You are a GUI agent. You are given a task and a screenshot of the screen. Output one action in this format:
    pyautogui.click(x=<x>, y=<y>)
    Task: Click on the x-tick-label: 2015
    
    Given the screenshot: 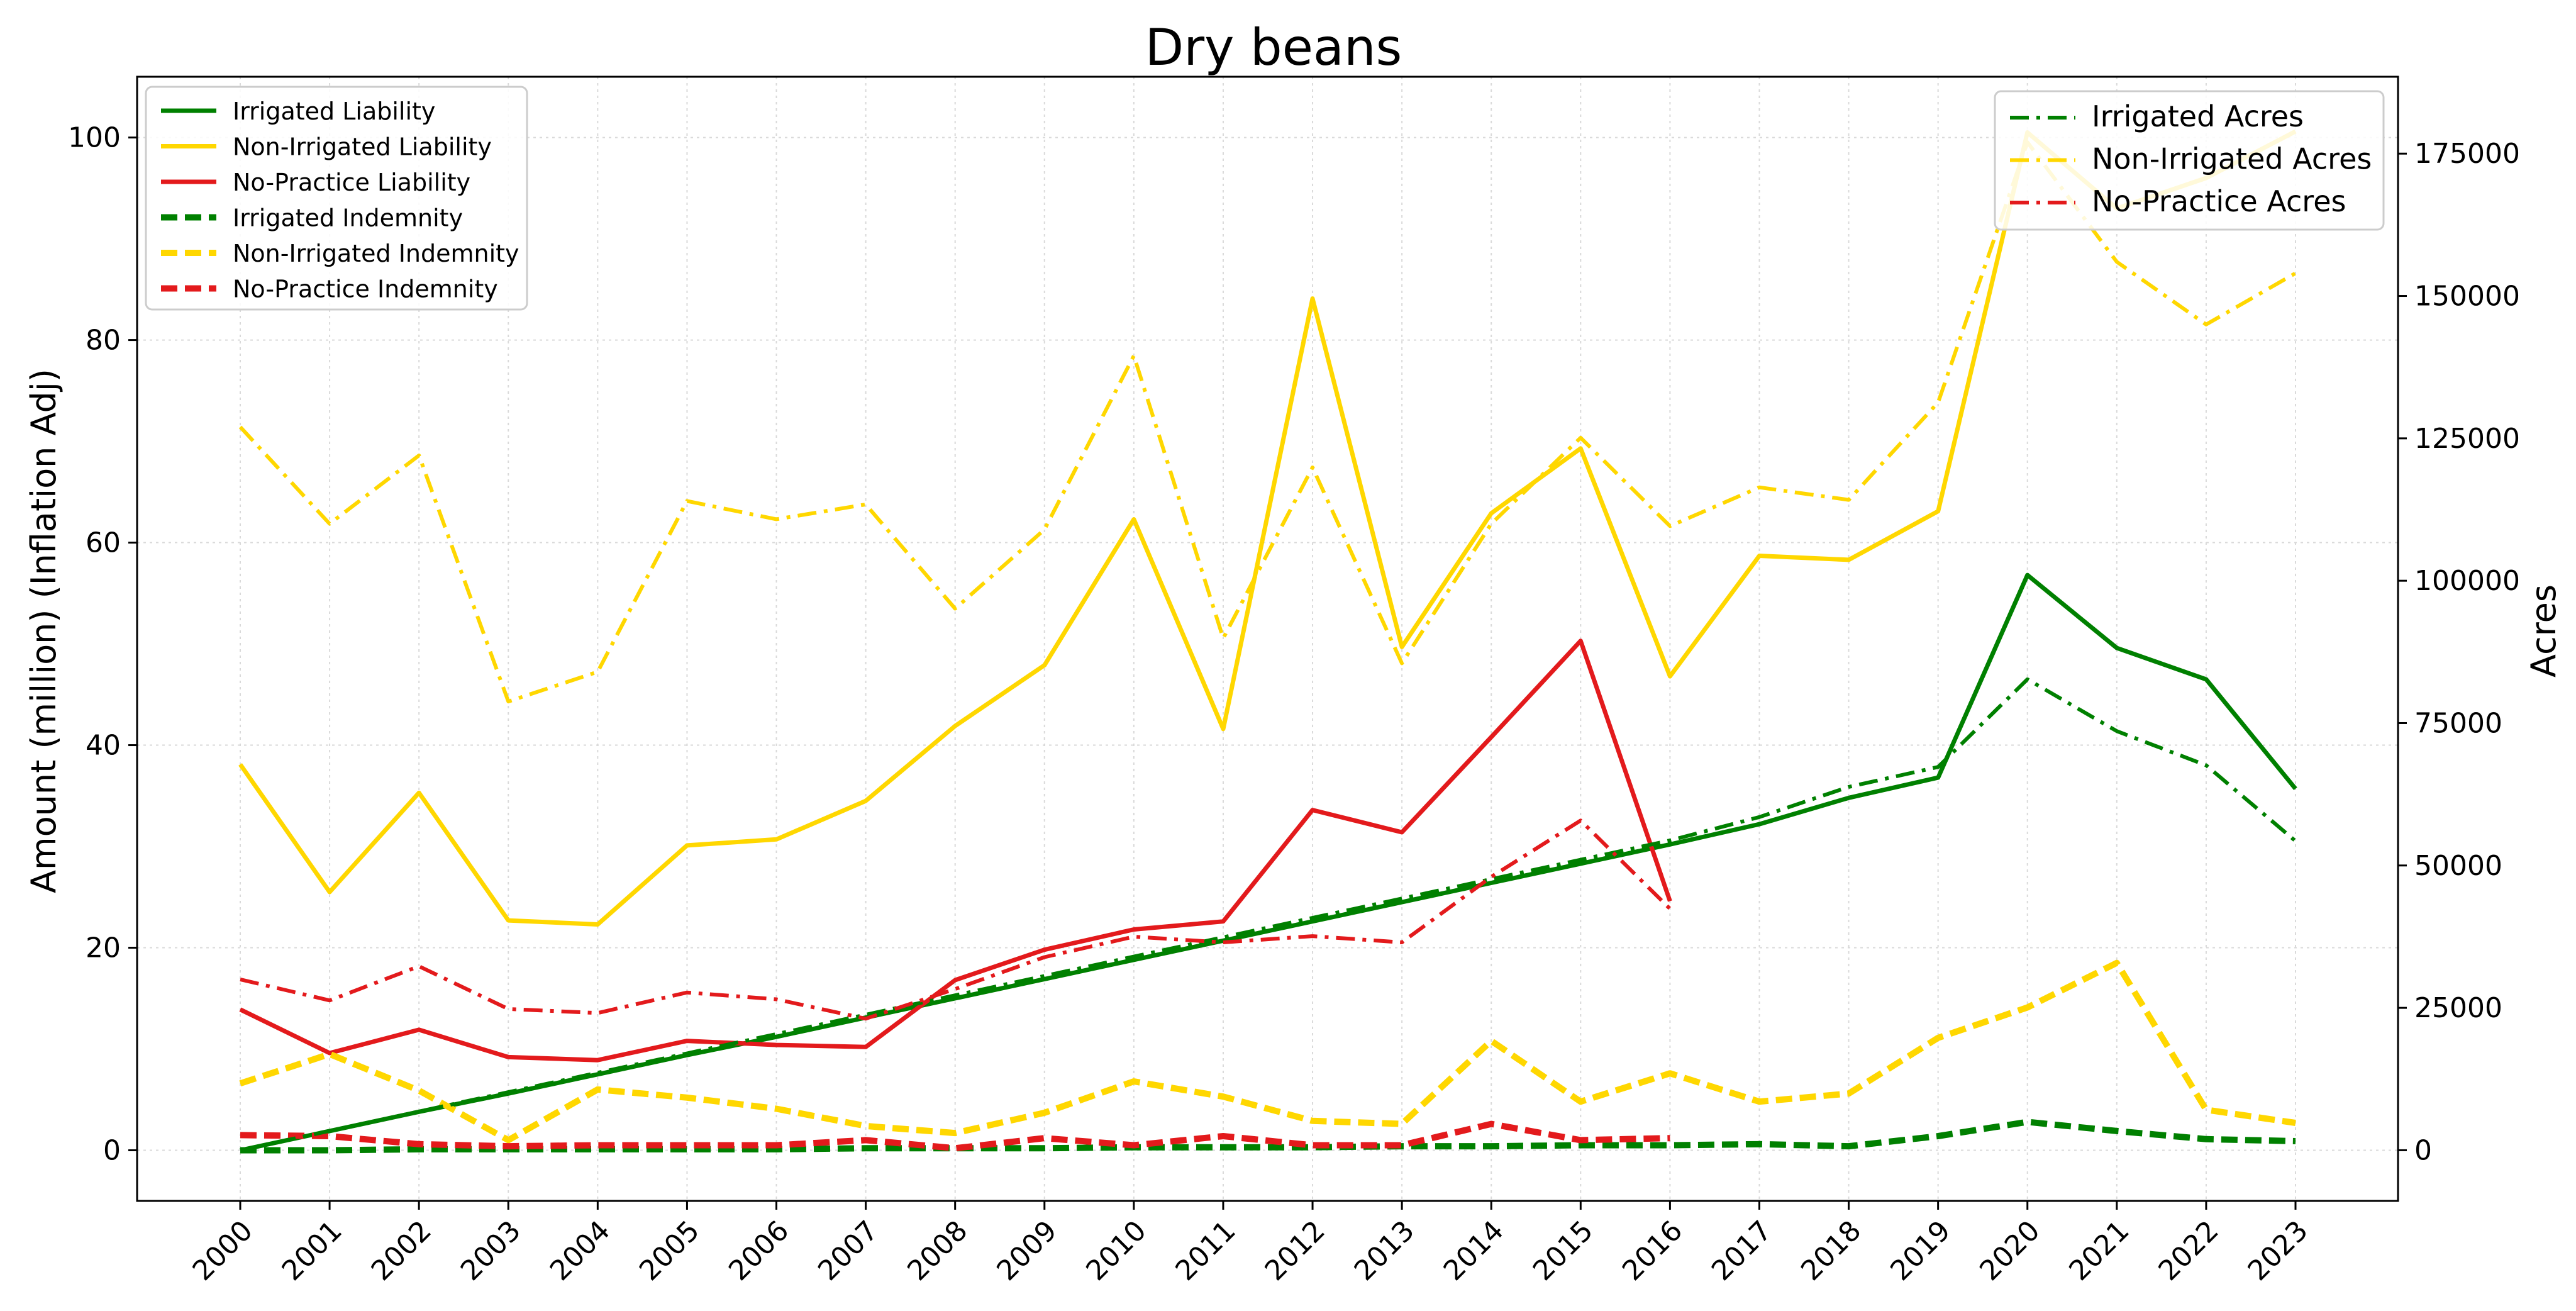 What is the action you would take?
    pyautogui.click(x=1563, y=1251)
    